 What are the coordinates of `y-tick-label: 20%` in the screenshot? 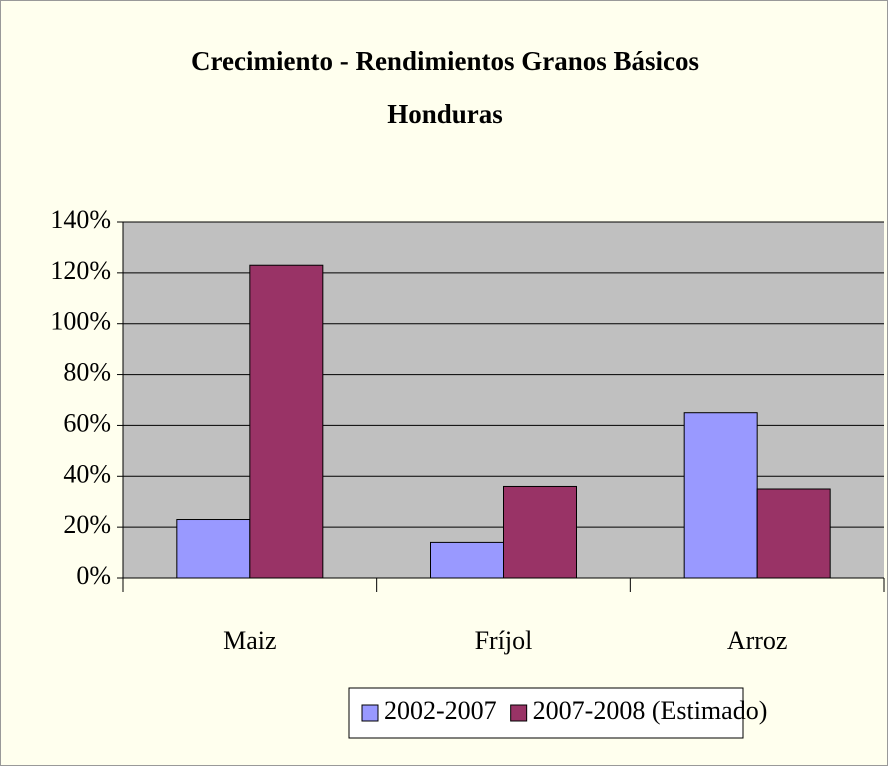 It's located at (87, 524).